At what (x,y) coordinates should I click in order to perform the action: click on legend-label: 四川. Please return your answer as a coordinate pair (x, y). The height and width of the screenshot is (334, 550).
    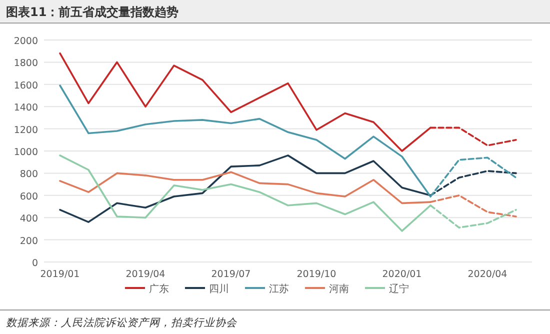
    Looking at the image, I should click on (219, 289).